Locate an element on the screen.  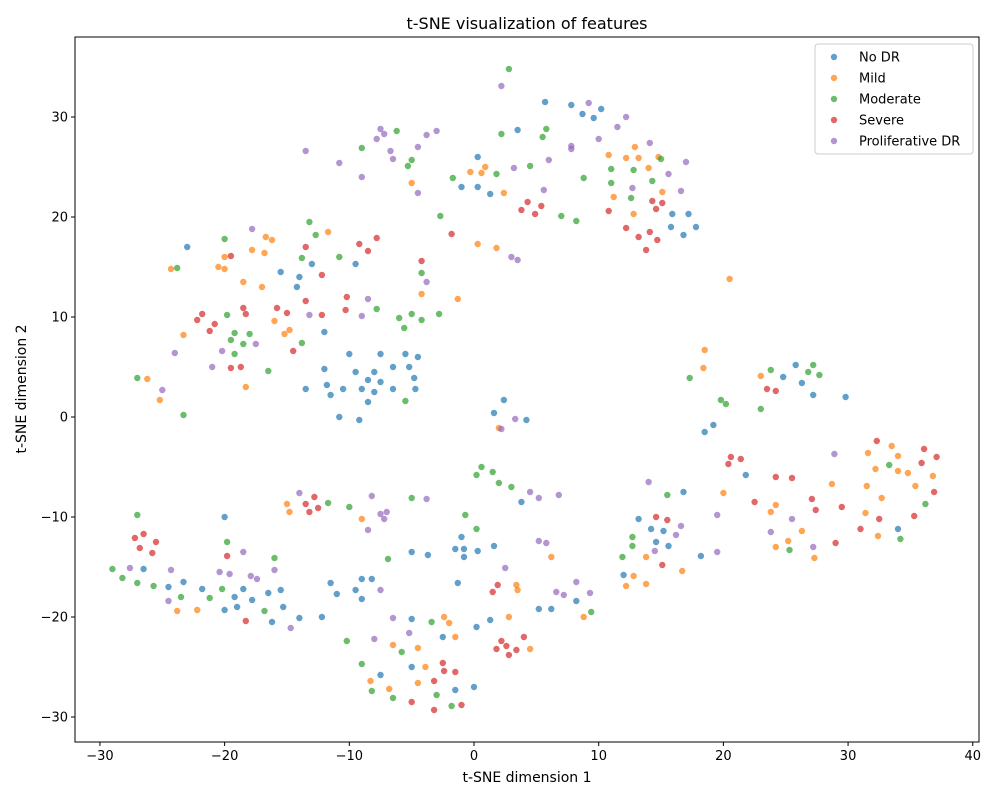
x-tick-label-2: −10 is located at coordinates (349, 756).